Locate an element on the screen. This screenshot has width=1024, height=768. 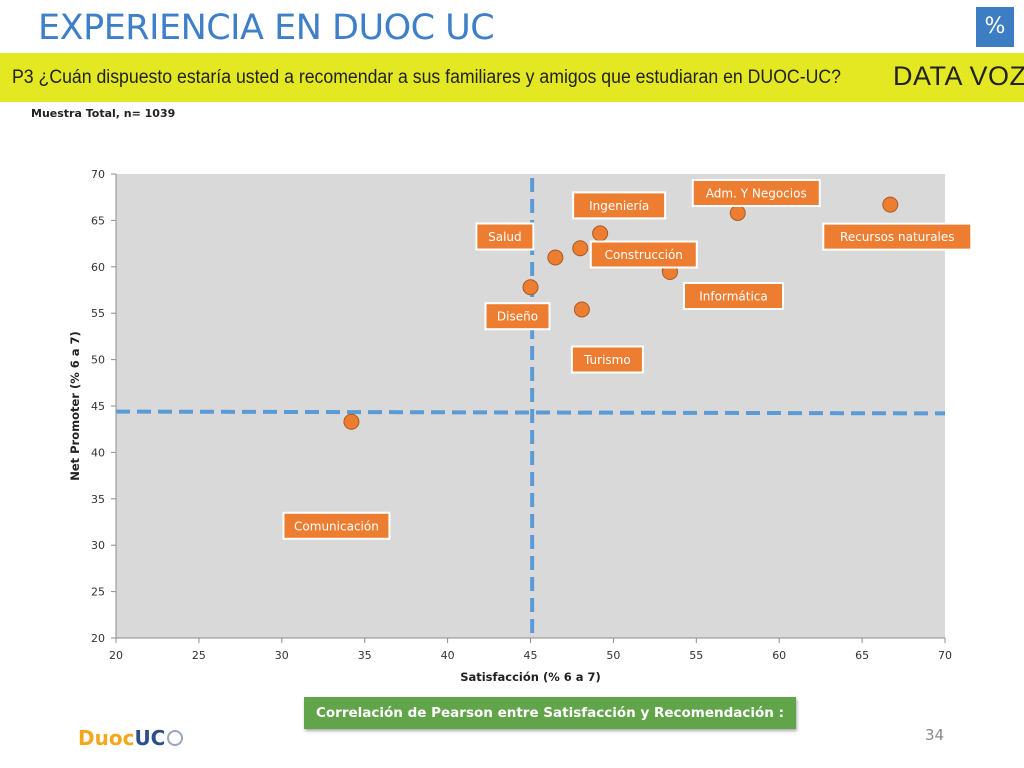
data-label: Comunicación is located at coordinates (336, 526).